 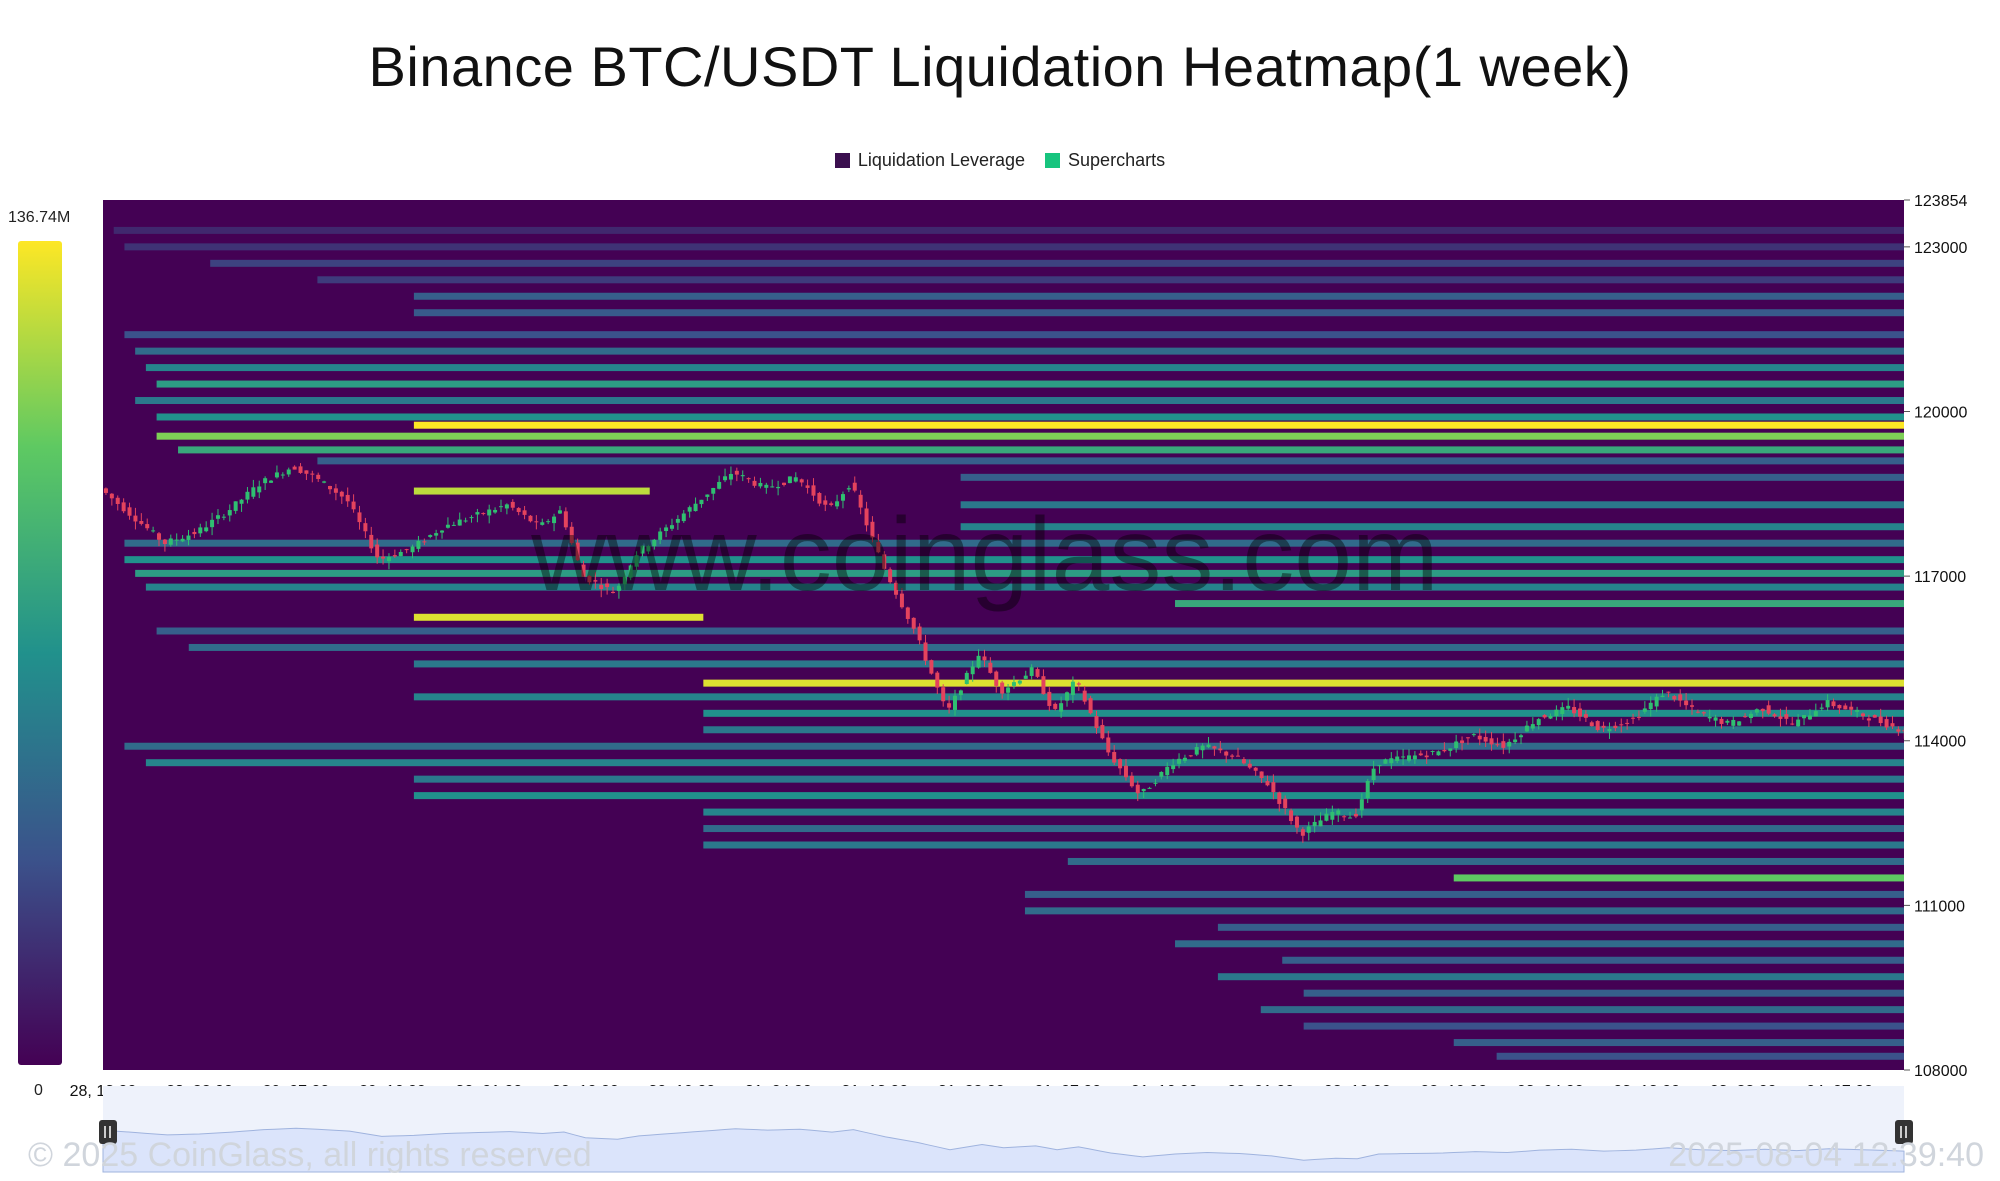 I want to click on navigator-handle-left, so click(x=108, y=1132).